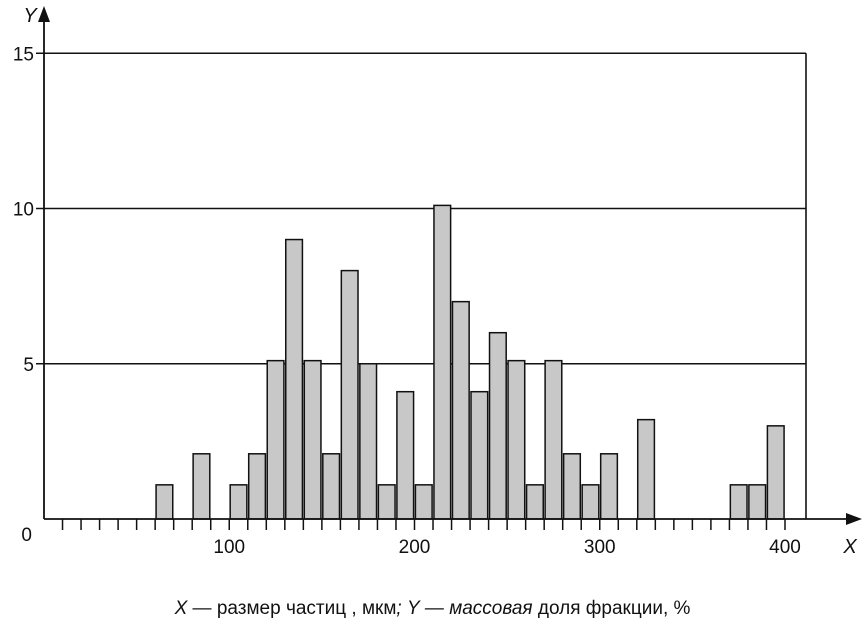 The height and width of the screenshot is (640, 865). I want to click on caption-y-dash: —, so click(434, 608).